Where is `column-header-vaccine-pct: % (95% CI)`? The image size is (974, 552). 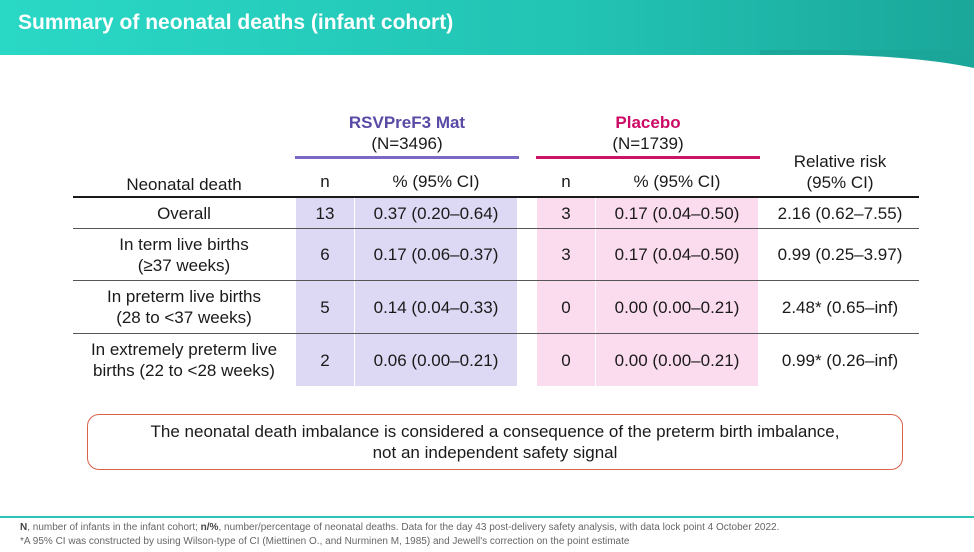
column-header-vaccine-pct: % (95% CI) is located at coordinates (436, 181).